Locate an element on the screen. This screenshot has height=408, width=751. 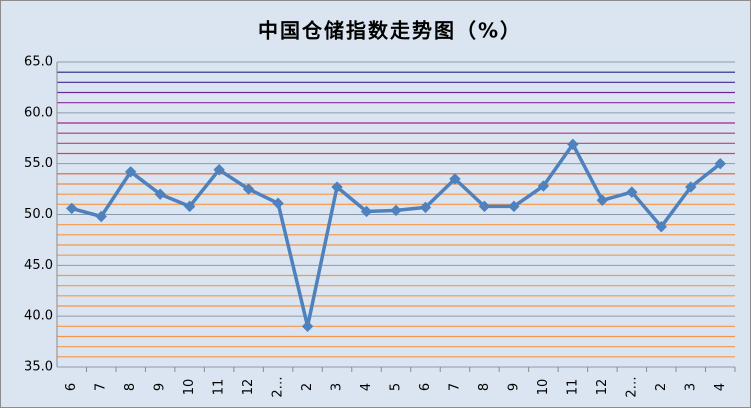
y-tick-label: 45.0 is located at coordinates (38, 265).